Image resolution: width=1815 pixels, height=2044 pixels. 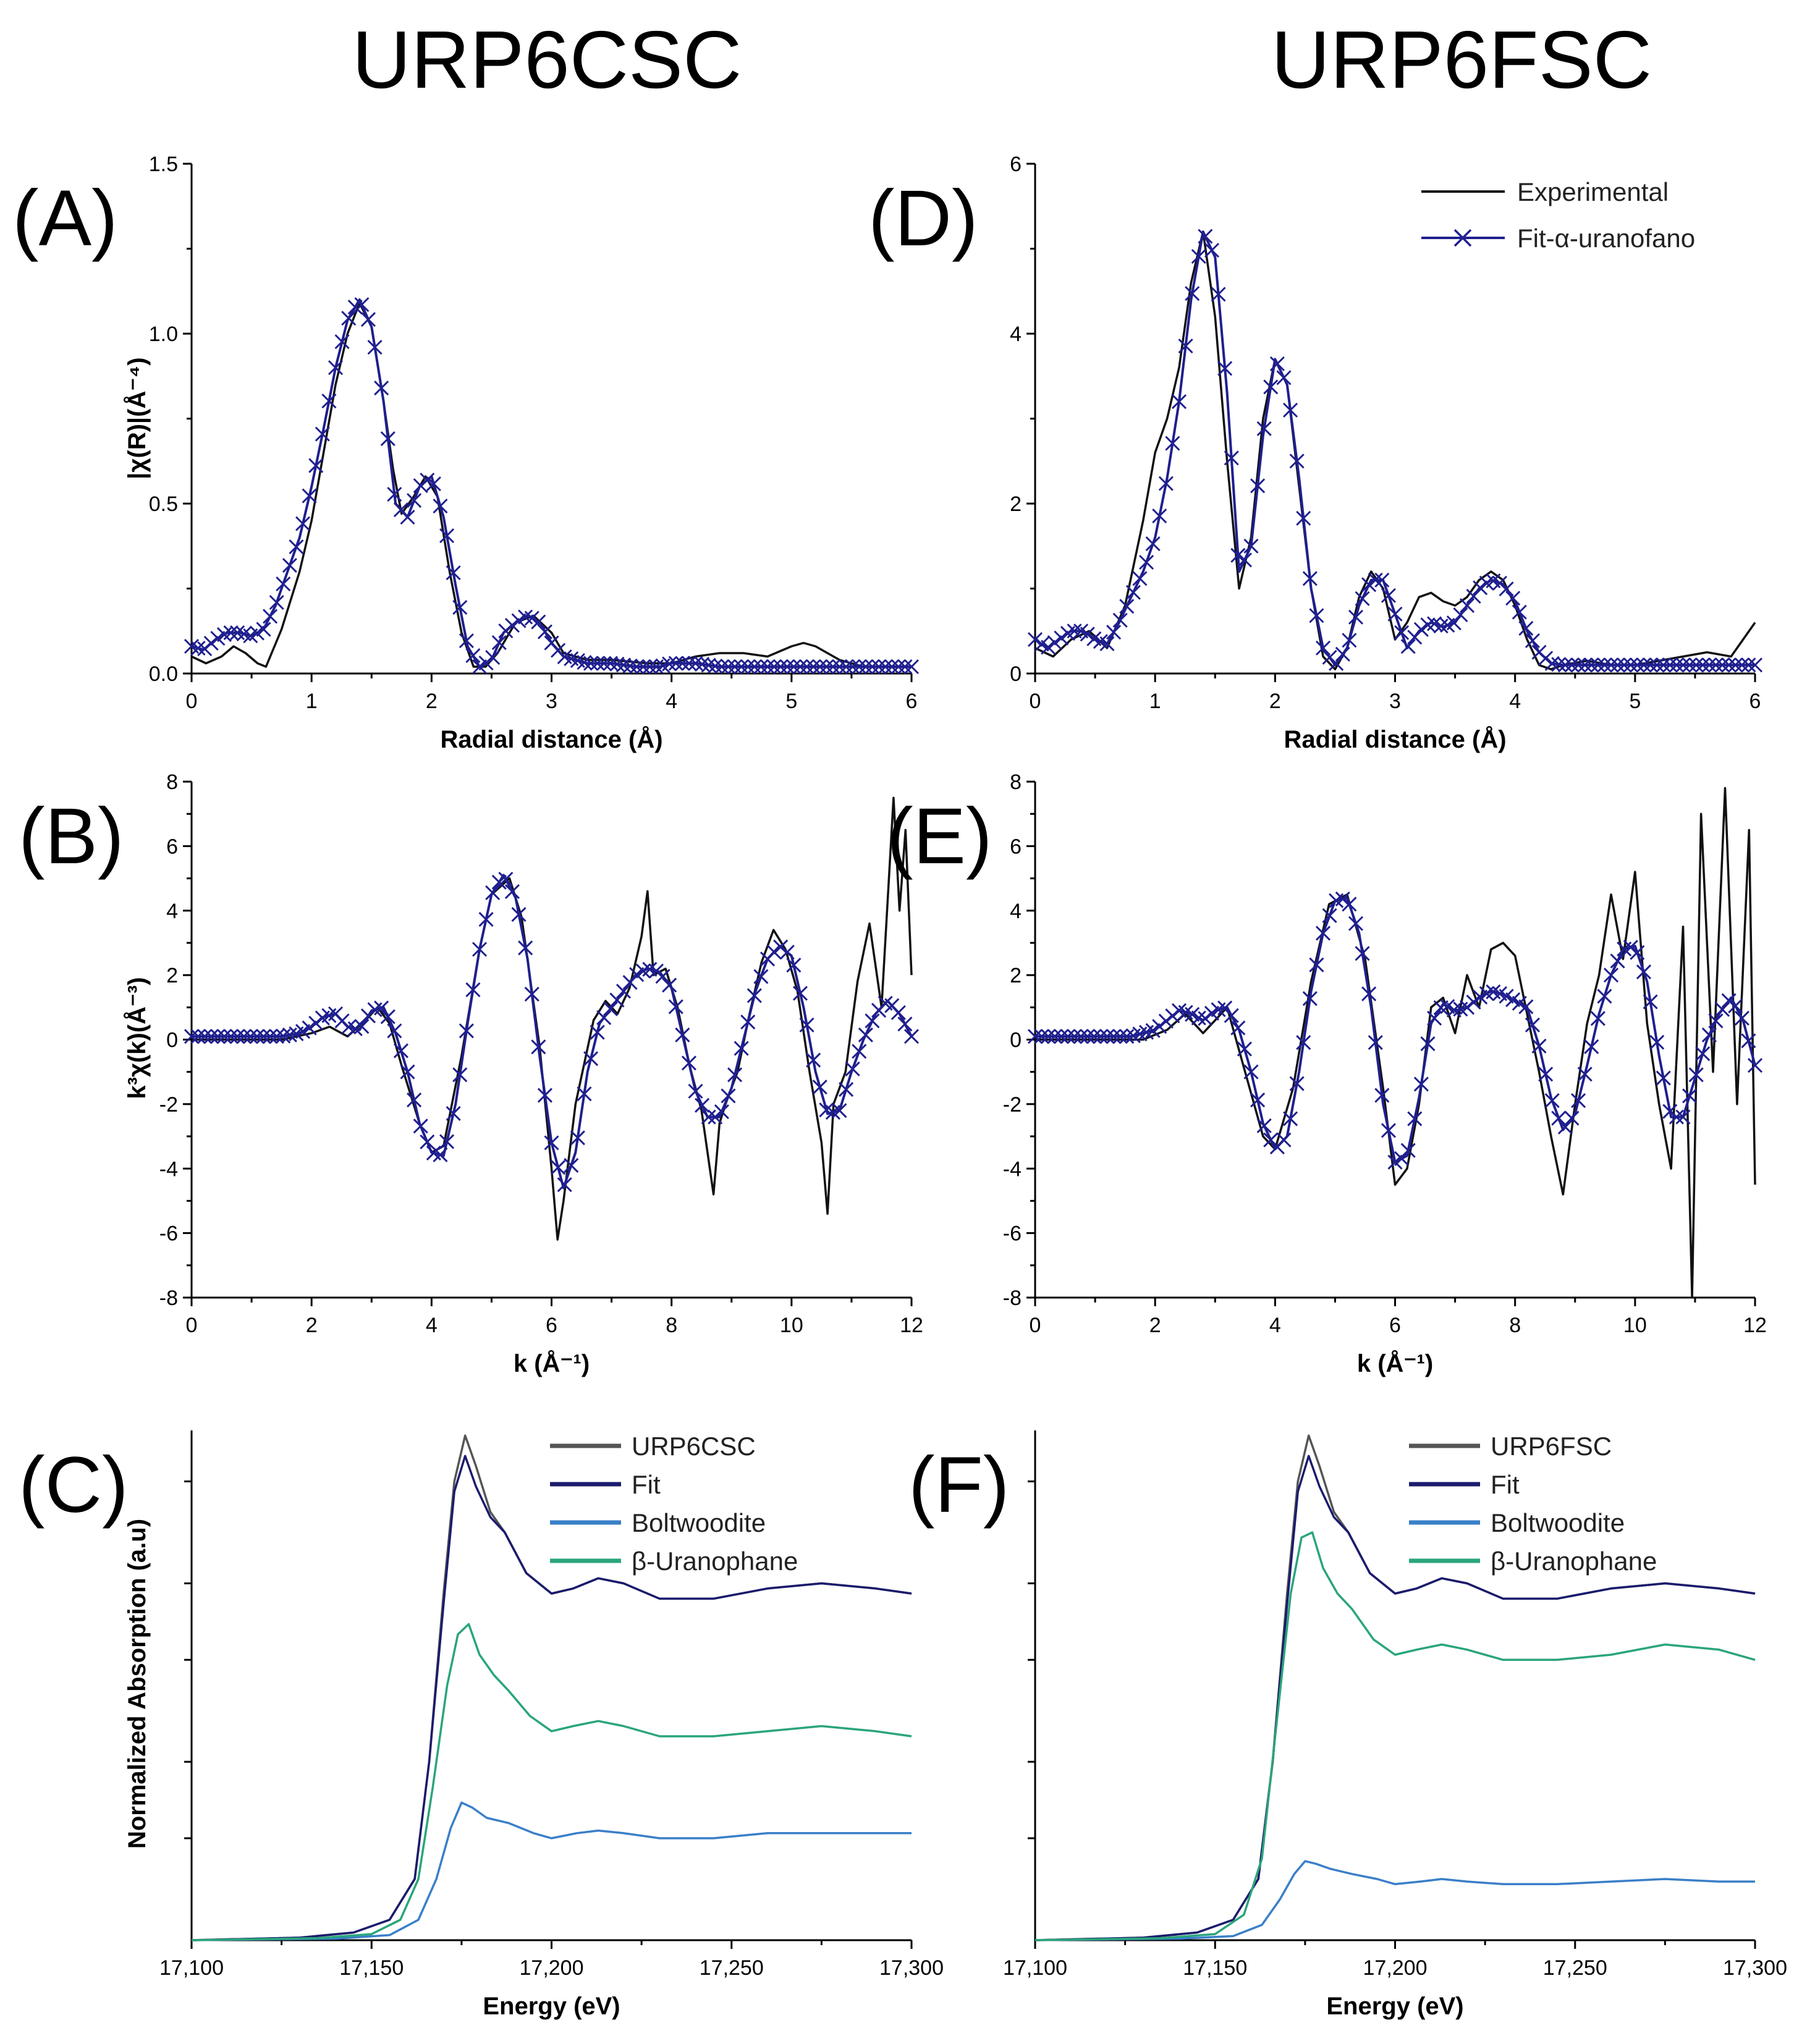 What do you see at coordinates (168, 1234) in the screenshot?
I see `y-tick-label: -6` at bounding box center [168, 1234].